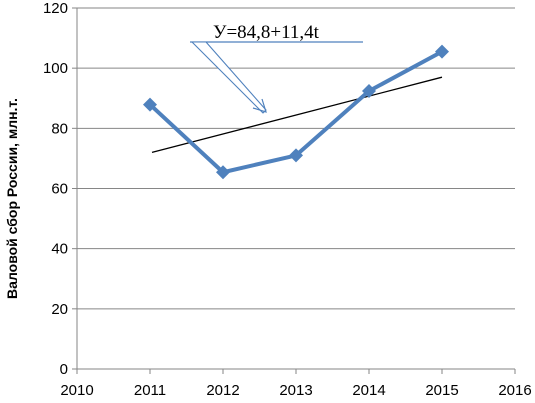  I want to click on y-tick-label: 100, so click(55, 68).